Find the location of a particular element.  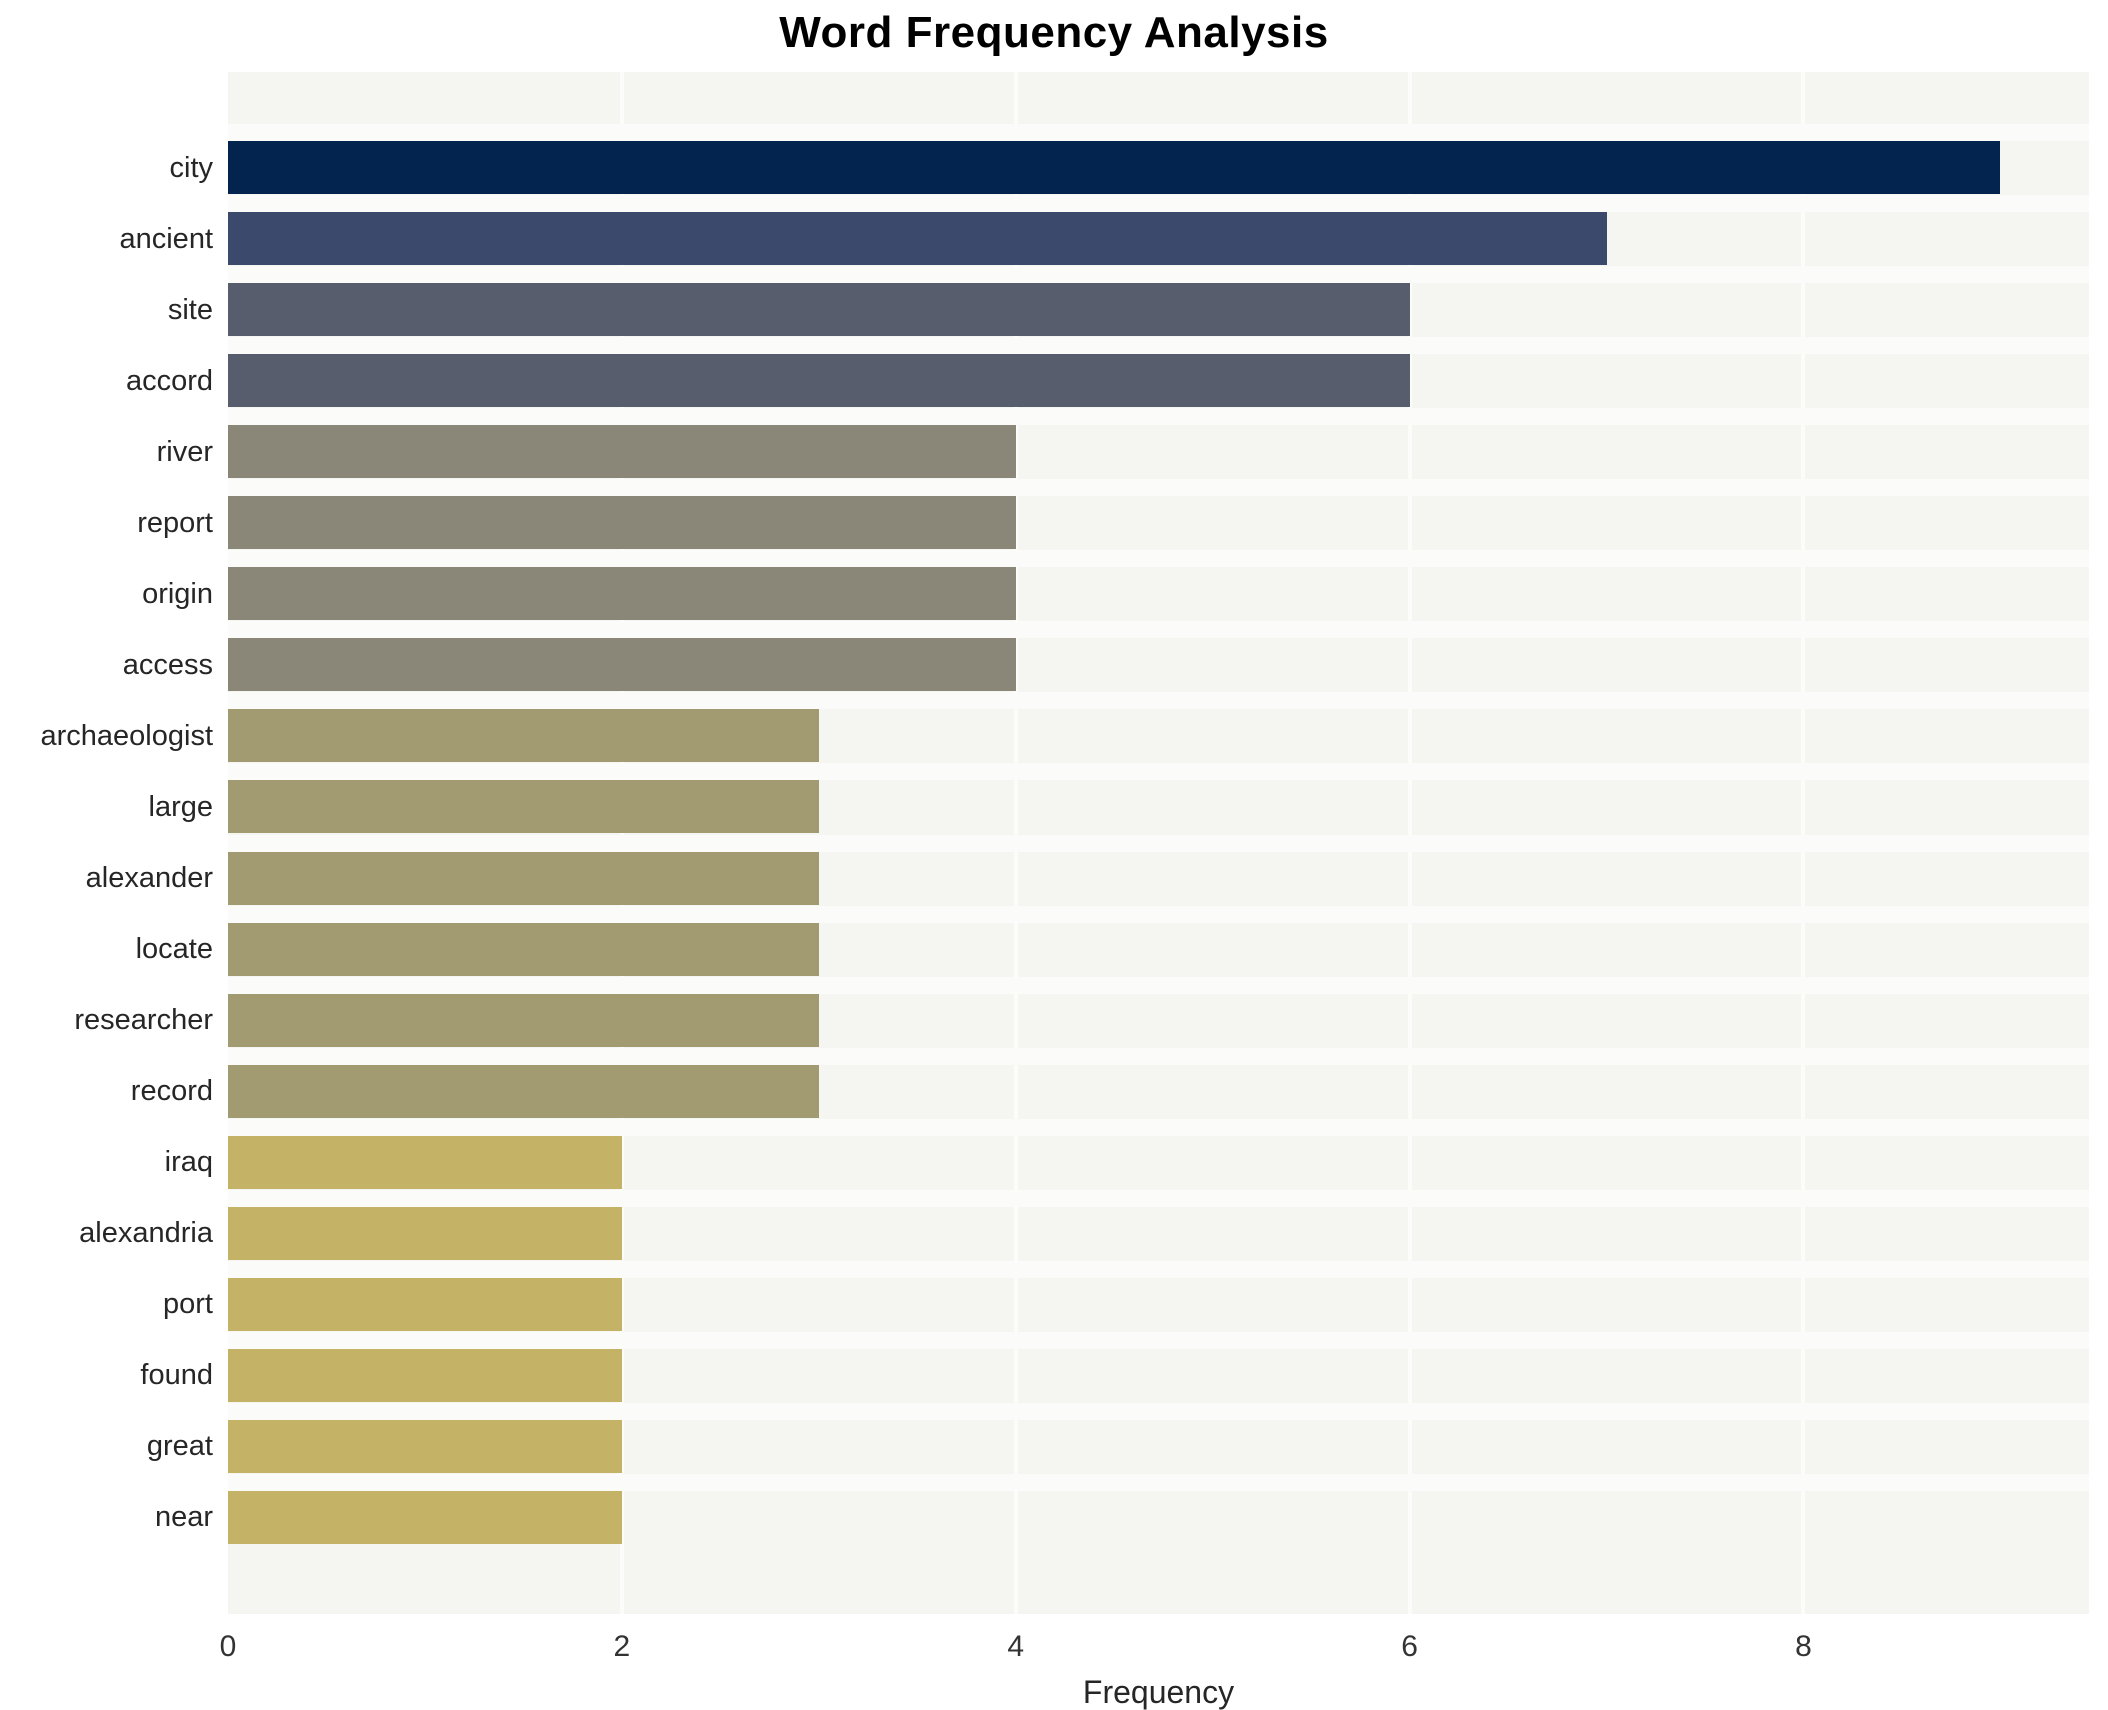

bar-near is located at coordinates (425, 1517).